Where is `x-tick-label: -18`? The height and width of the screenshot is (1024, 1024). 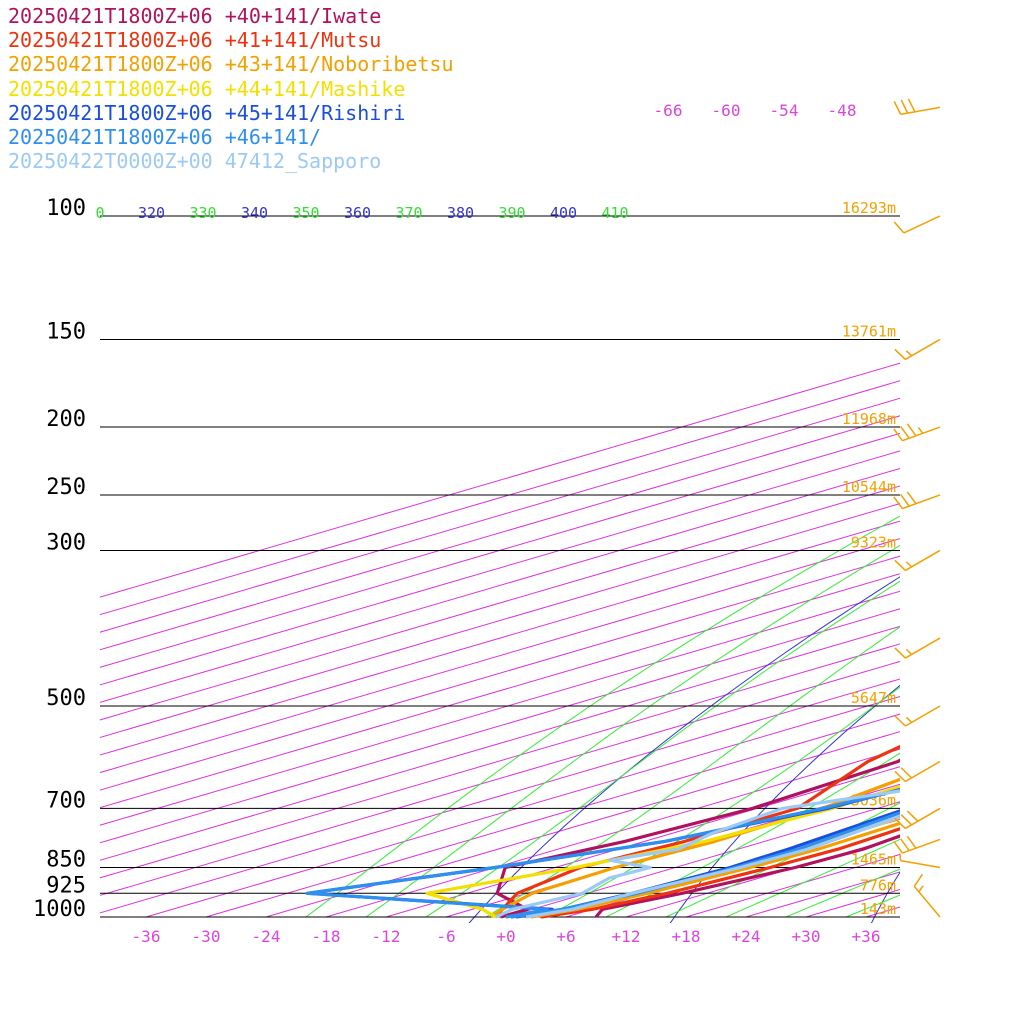
x-tick-label: -18 is located at coordinates (326, 936).